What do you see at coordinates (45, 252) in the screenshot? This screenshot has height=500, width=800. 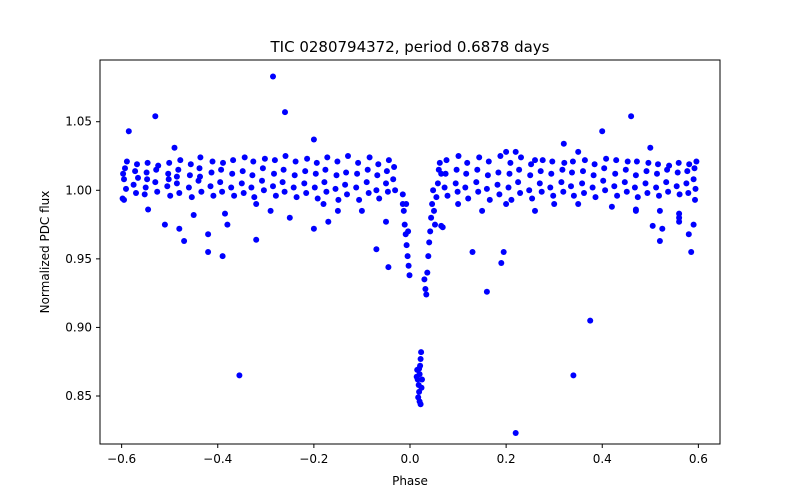 I see `y-axis-label: Normalized PDC flux` at bounding box center [45, 252].